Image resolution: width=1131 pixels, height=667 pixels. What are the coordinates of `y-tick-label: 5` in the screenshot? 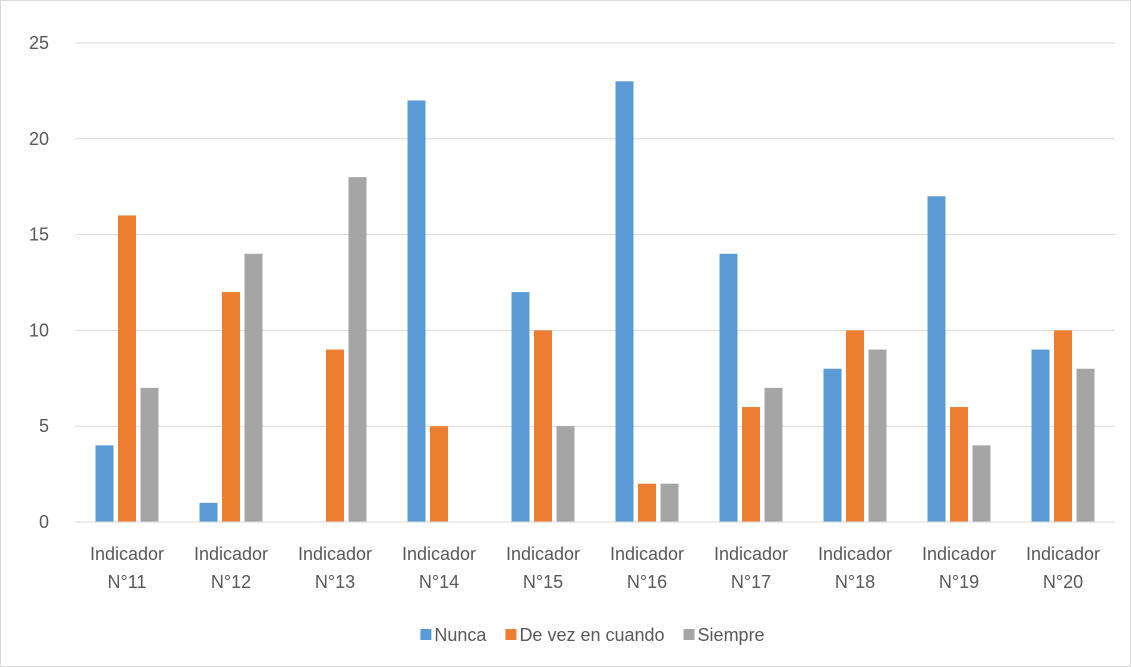 It's located at (44, 426).